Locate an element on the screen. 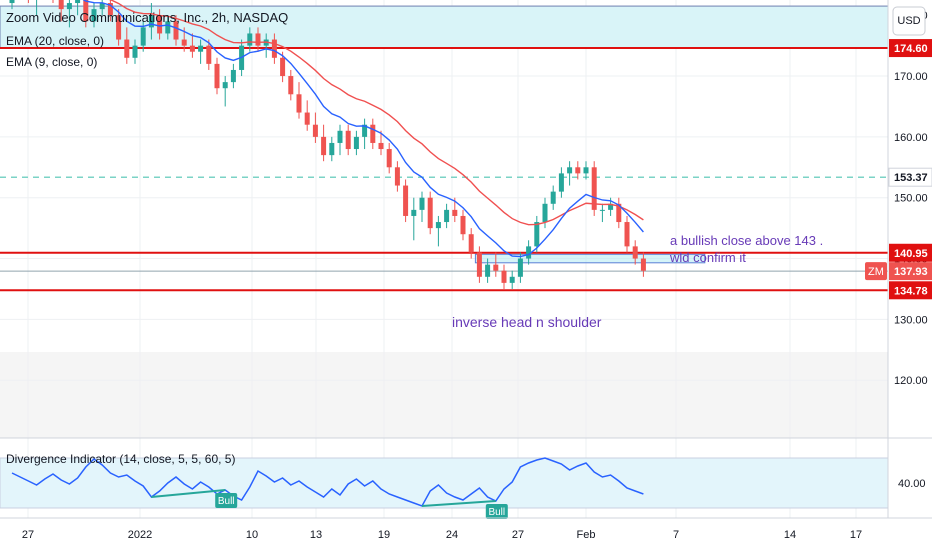 This screenshot has height=555, width=932. time-tick-label: Feb is located at coordinates (586, 535).